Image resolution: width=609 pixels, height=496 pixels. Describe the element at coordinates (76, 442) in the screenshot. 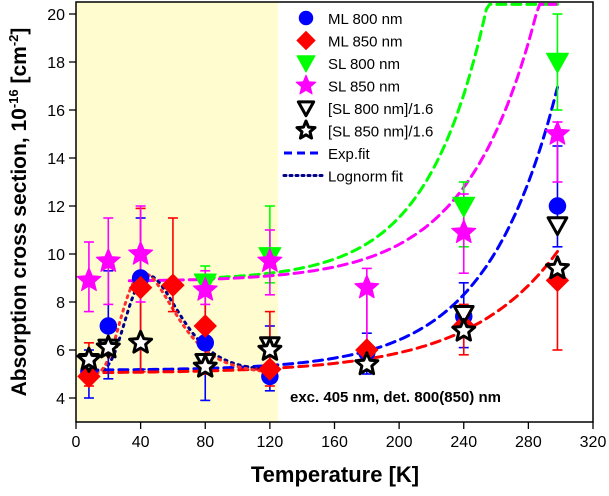

I see `x-tick-label: 0` at that location.